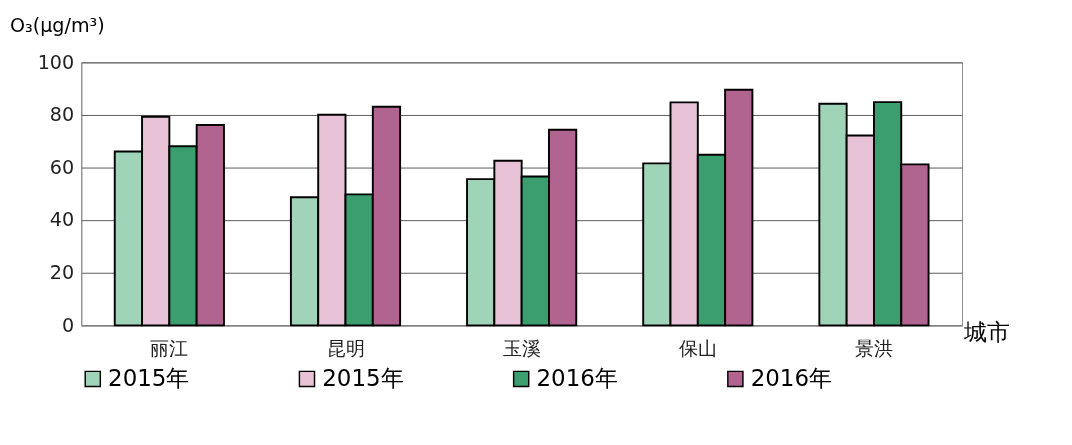 The width and height of the screenshot is (1072, 445). Describe the element at coordinates (169, 348) in the screenshot. I see `x-tick-label: 丽江` at that location.